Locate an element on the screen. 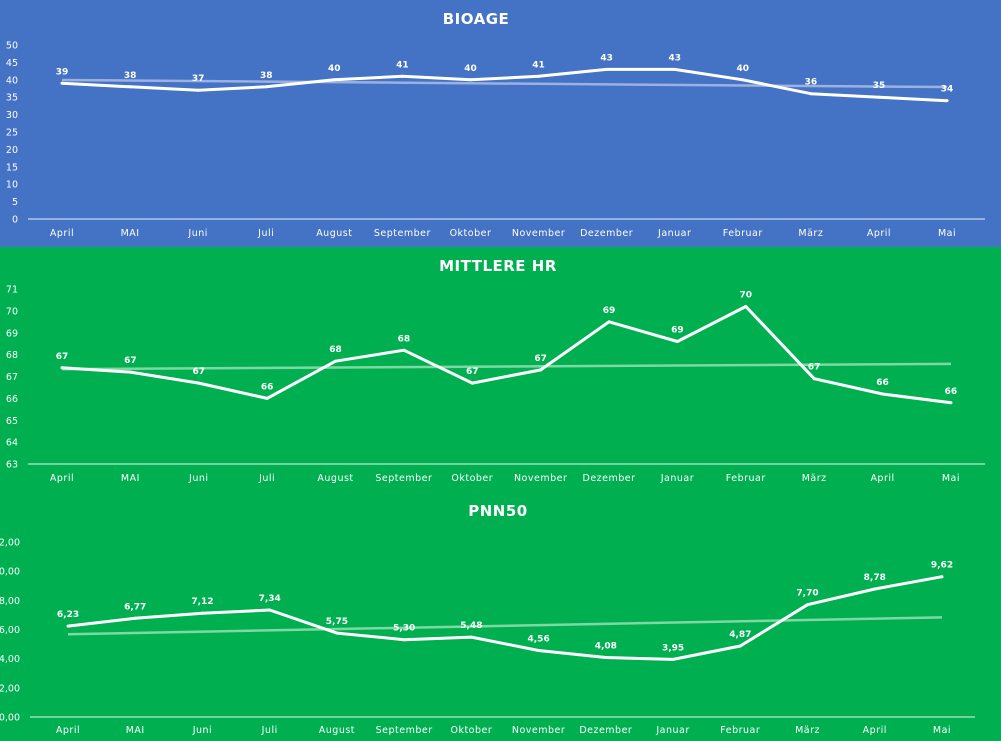 Image resolution: width=1001 pixels, height=741 pixels. data-label: 4,56 is located at coordinates (539, 640).